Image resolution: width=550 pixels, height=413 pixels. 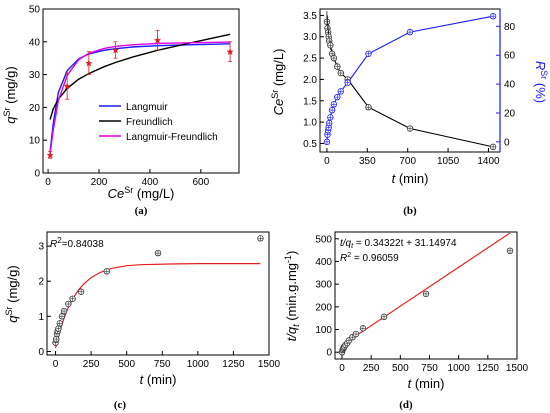 I want to click on x-tick-label: 600, so click(x=200, y=182).